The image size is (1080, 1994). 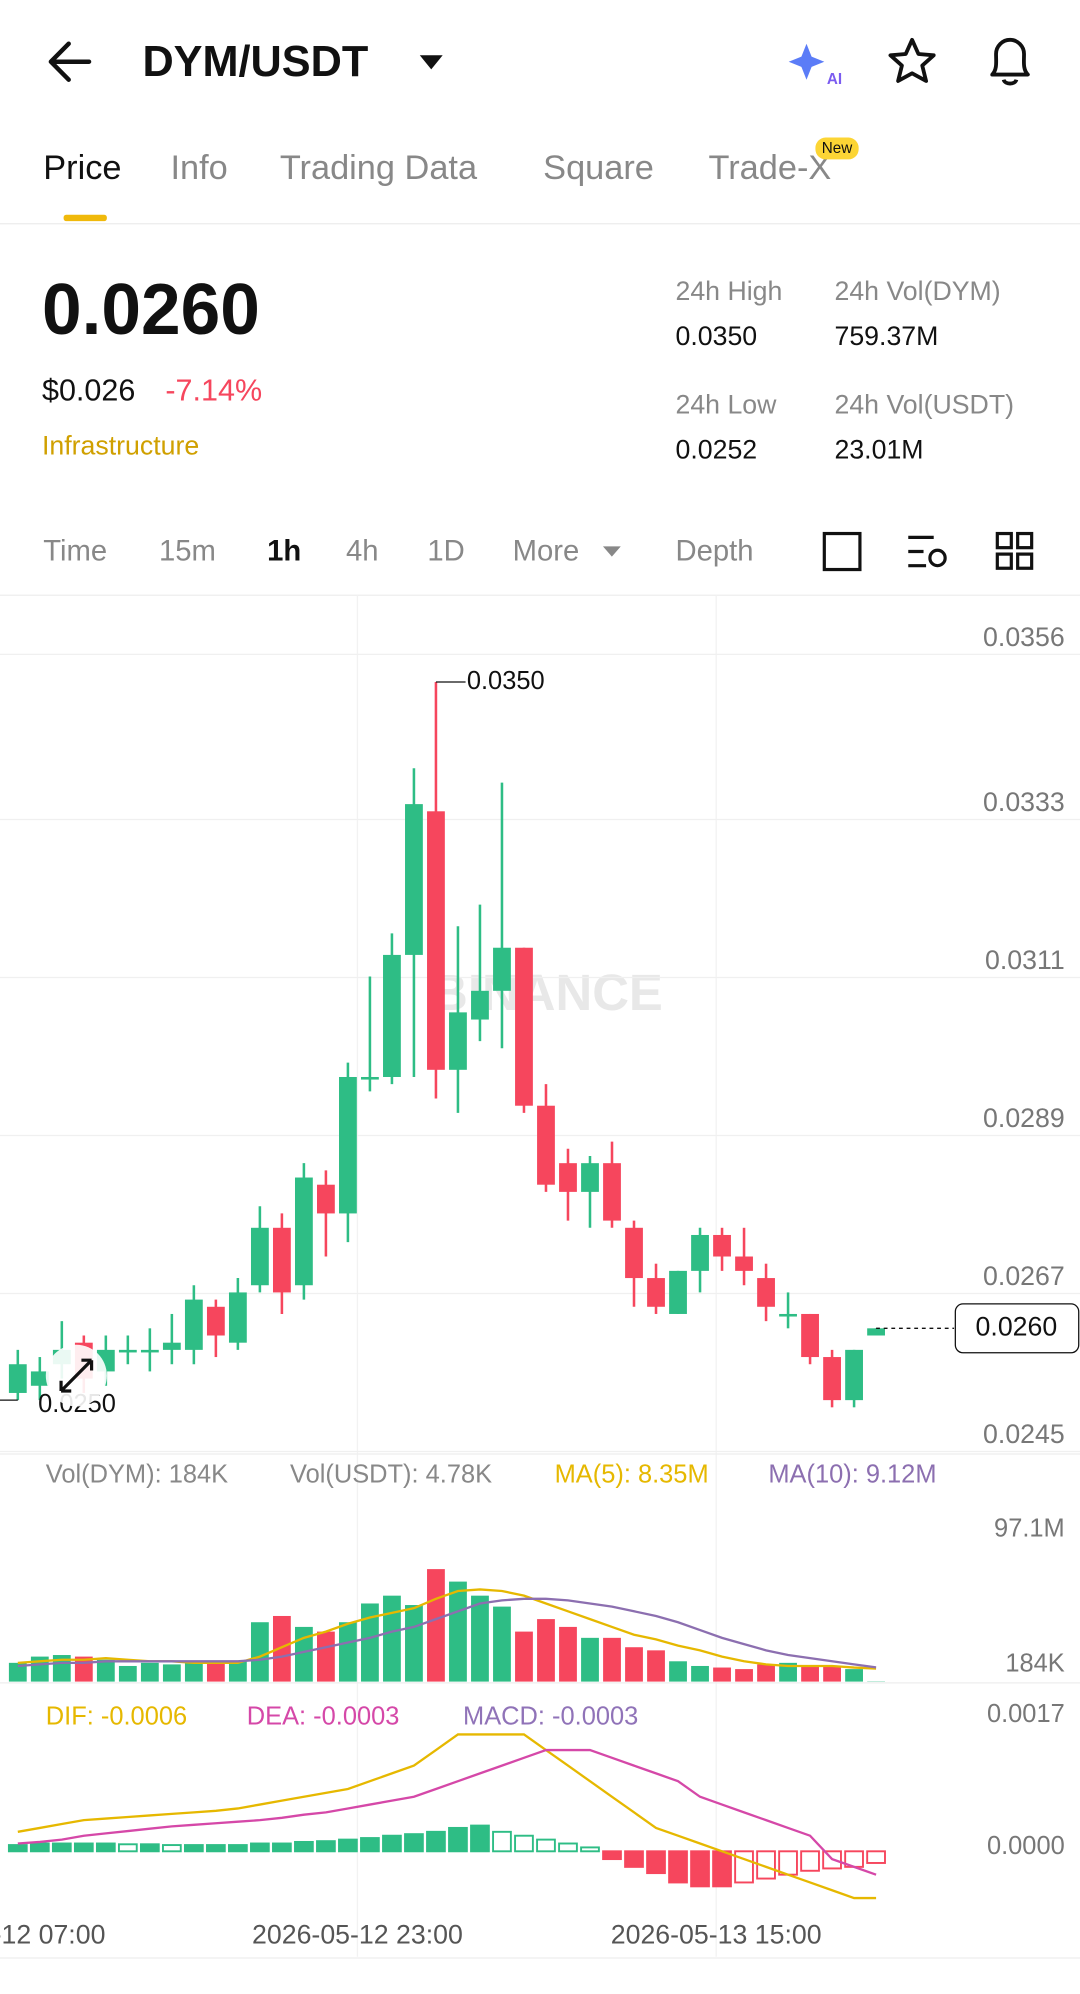 What do you see at coordinates (379, 168) in the screenshot?
I see `tab: Trading Data` at bounding box center [379, 168].